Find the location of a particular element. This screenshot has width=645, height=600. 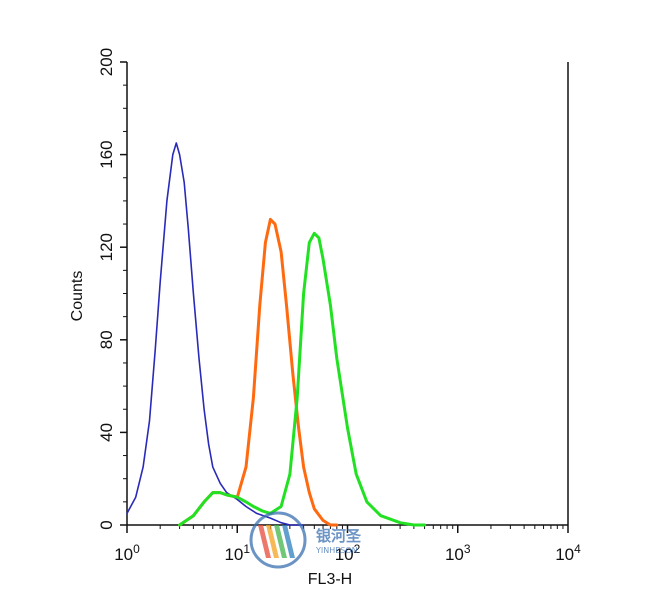

x-tick-label: 10⁴ is located at coordinates (568, 553).